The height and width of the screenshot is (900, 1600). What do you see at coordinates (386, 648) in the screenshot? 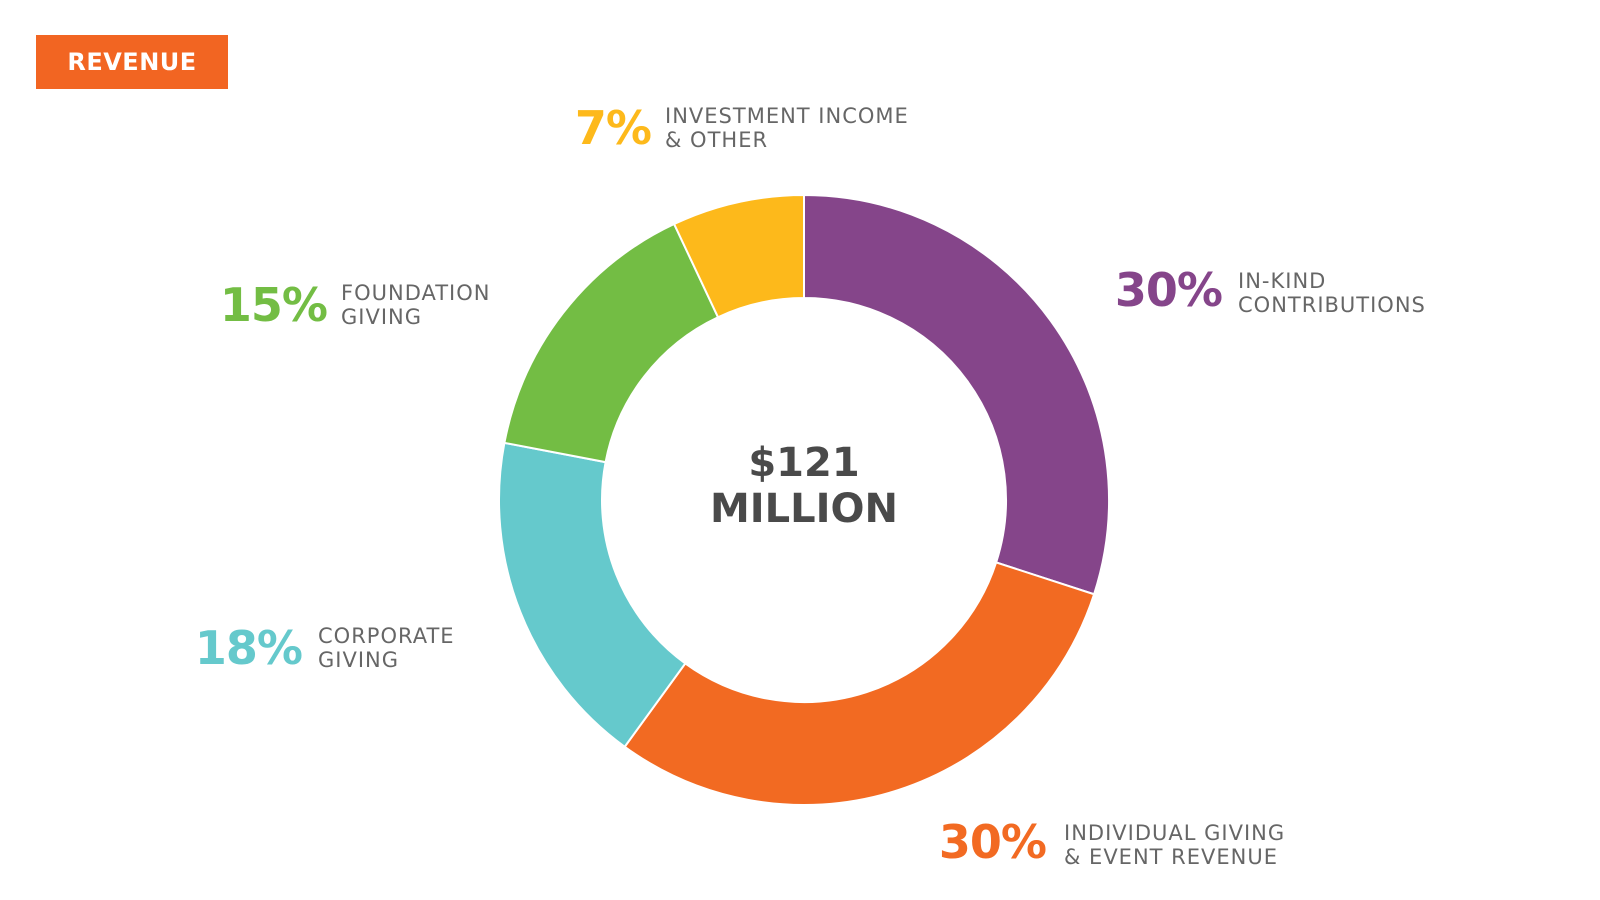
I see `slice-label: CORPORATE GIVING` at bounding box center [386, 648].